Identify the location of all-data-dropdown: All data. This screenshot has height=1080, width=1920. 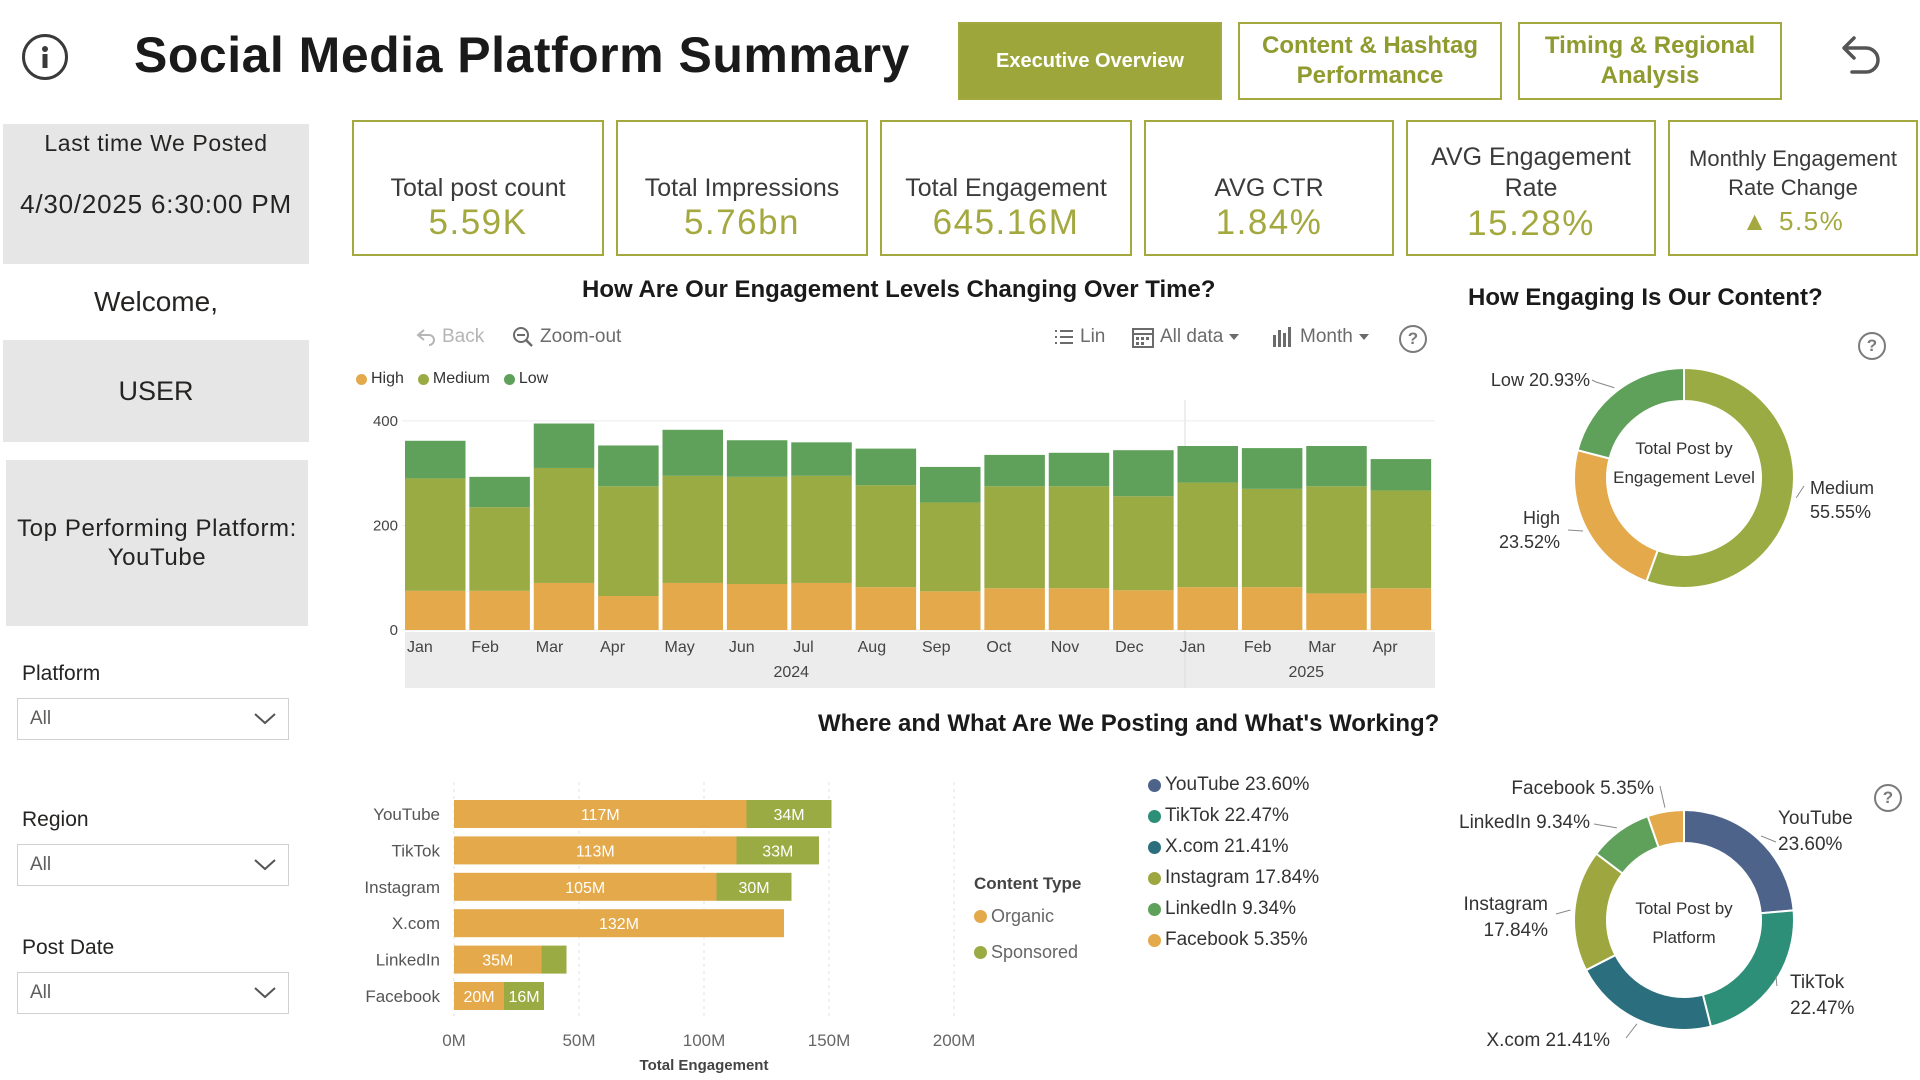
(1186, 337).